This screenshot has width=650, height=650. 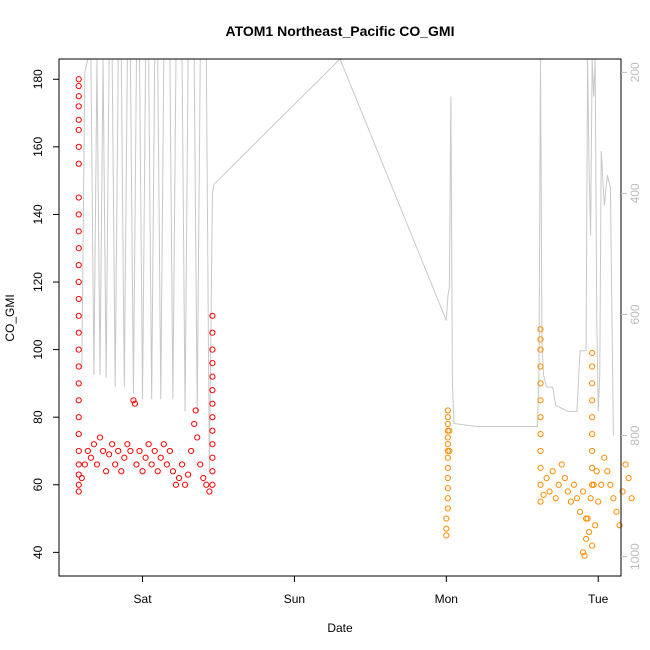 I want to click on y-tick-label-right: 1000, so click(x=635, y=556).